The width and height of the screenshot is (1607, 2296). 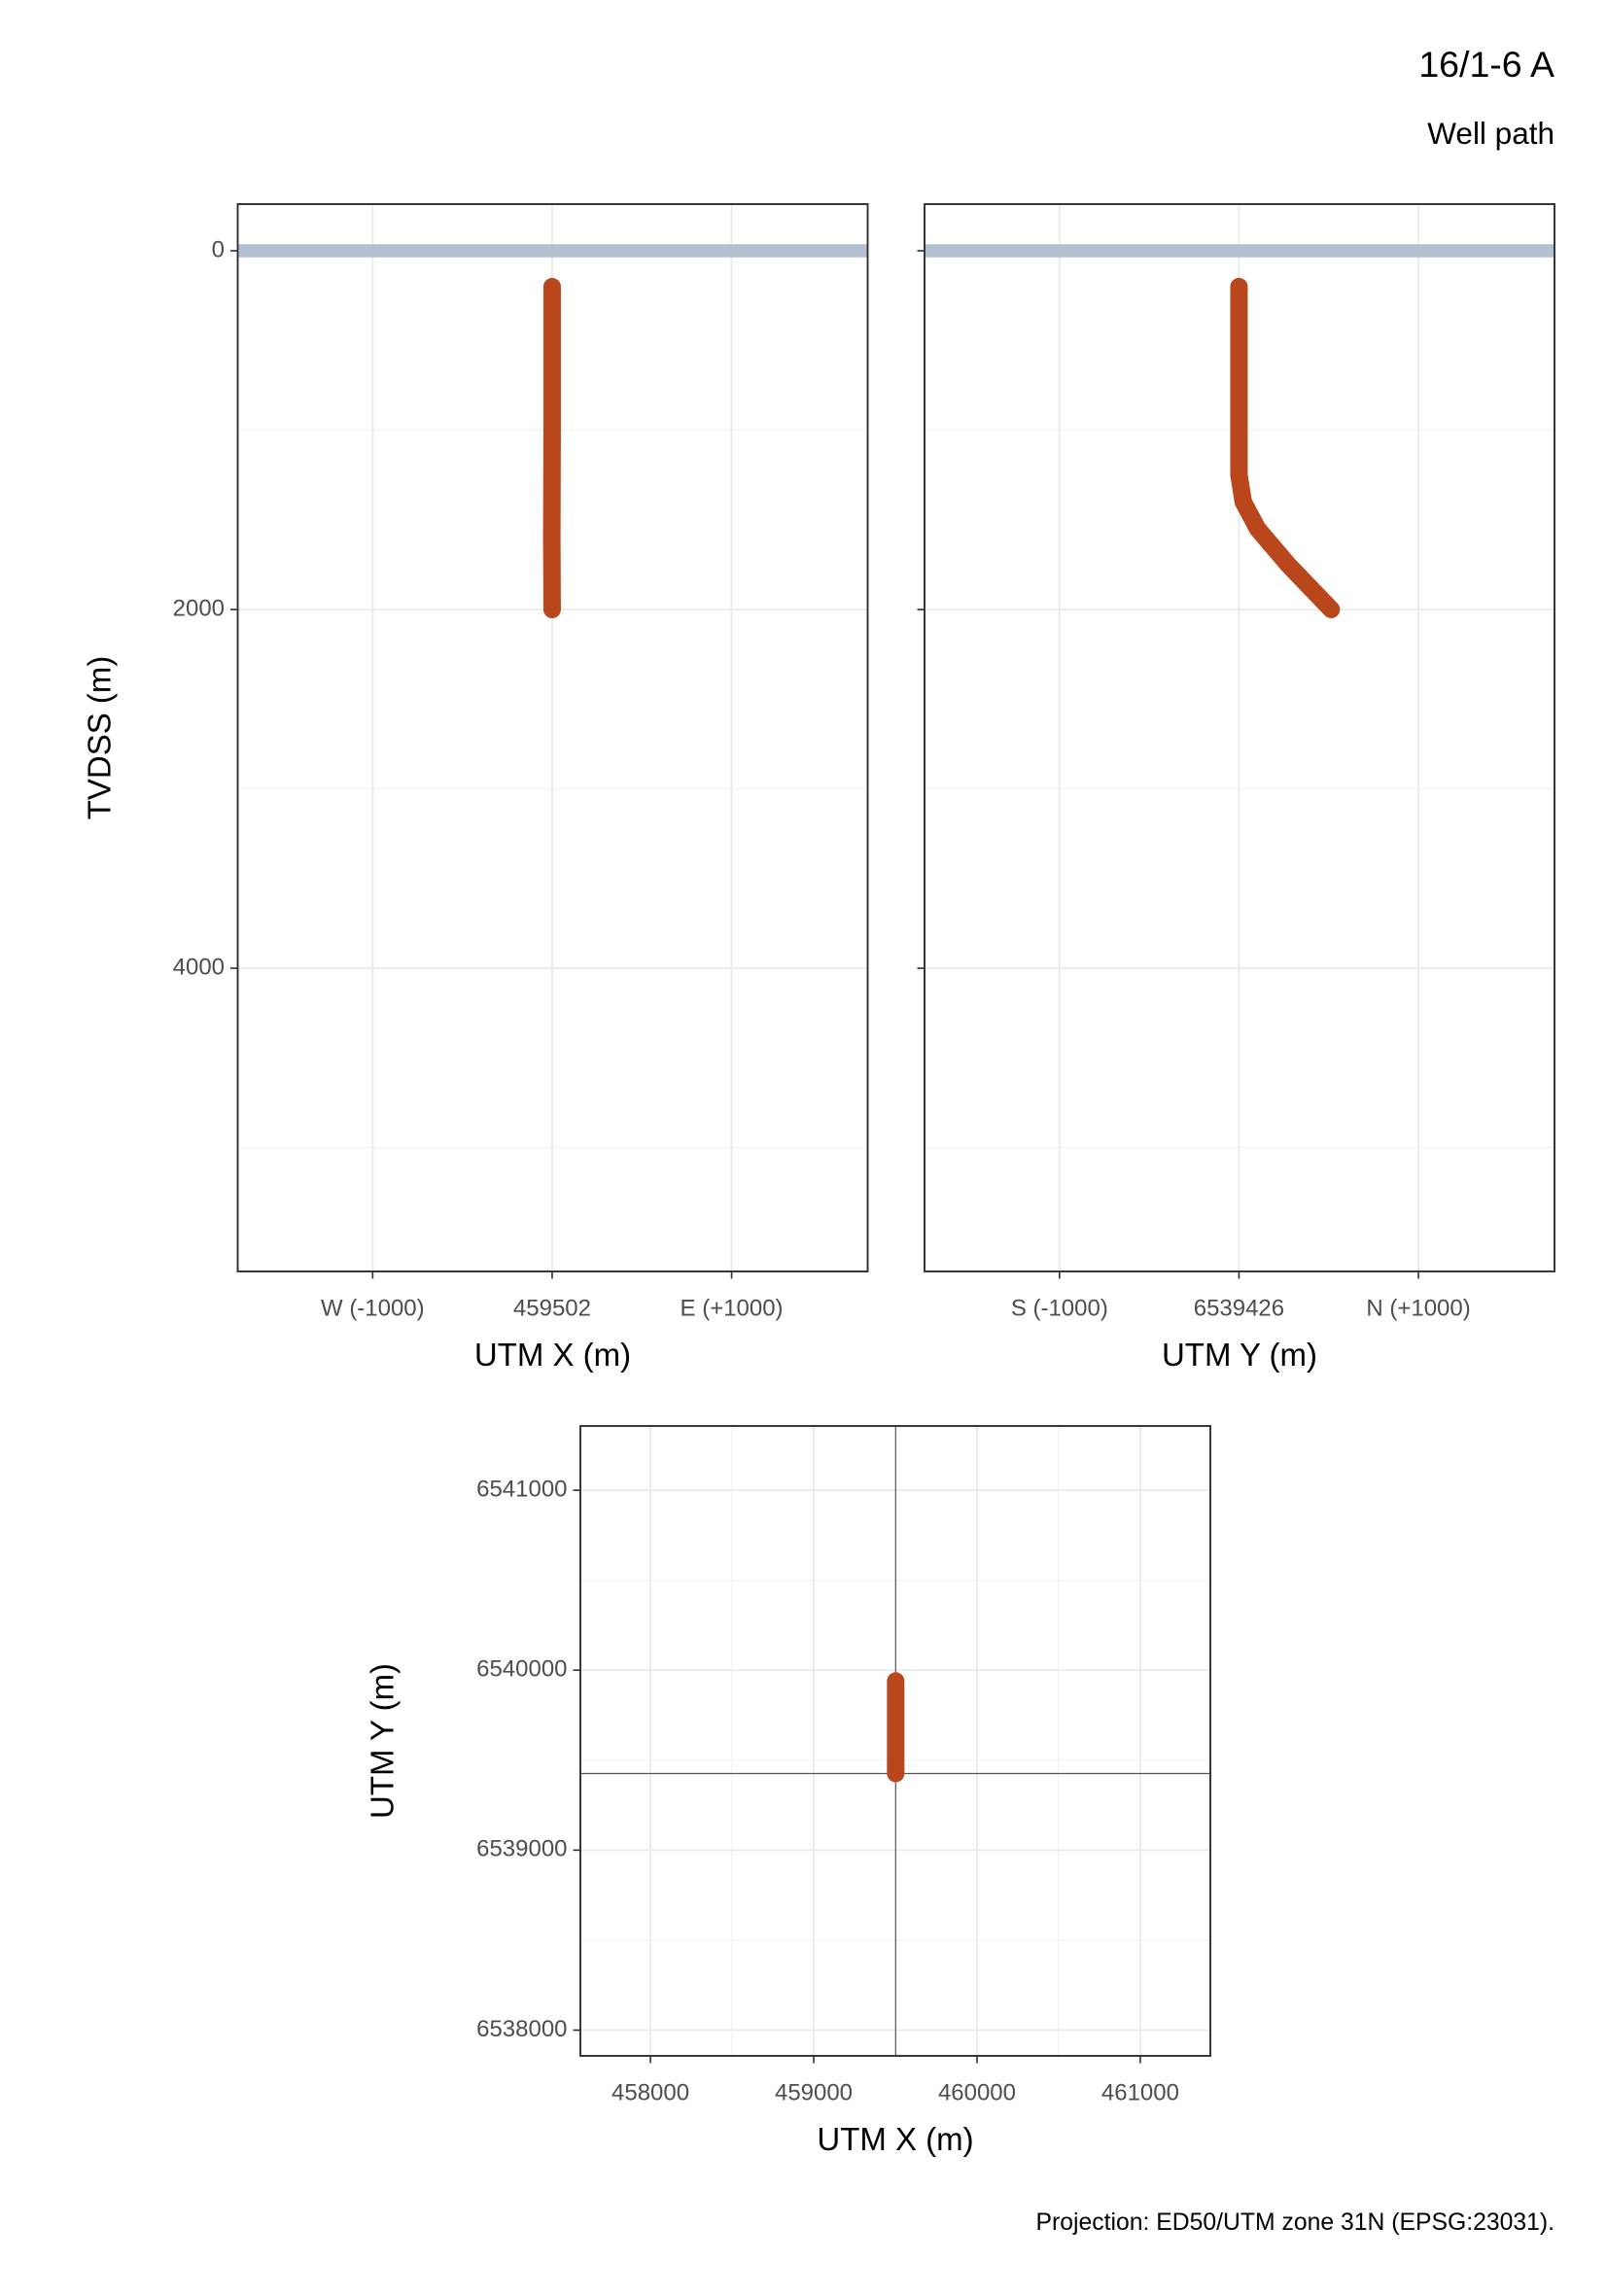 I want to click on x-tick-label: 458000, so click(x=650, y=2092).